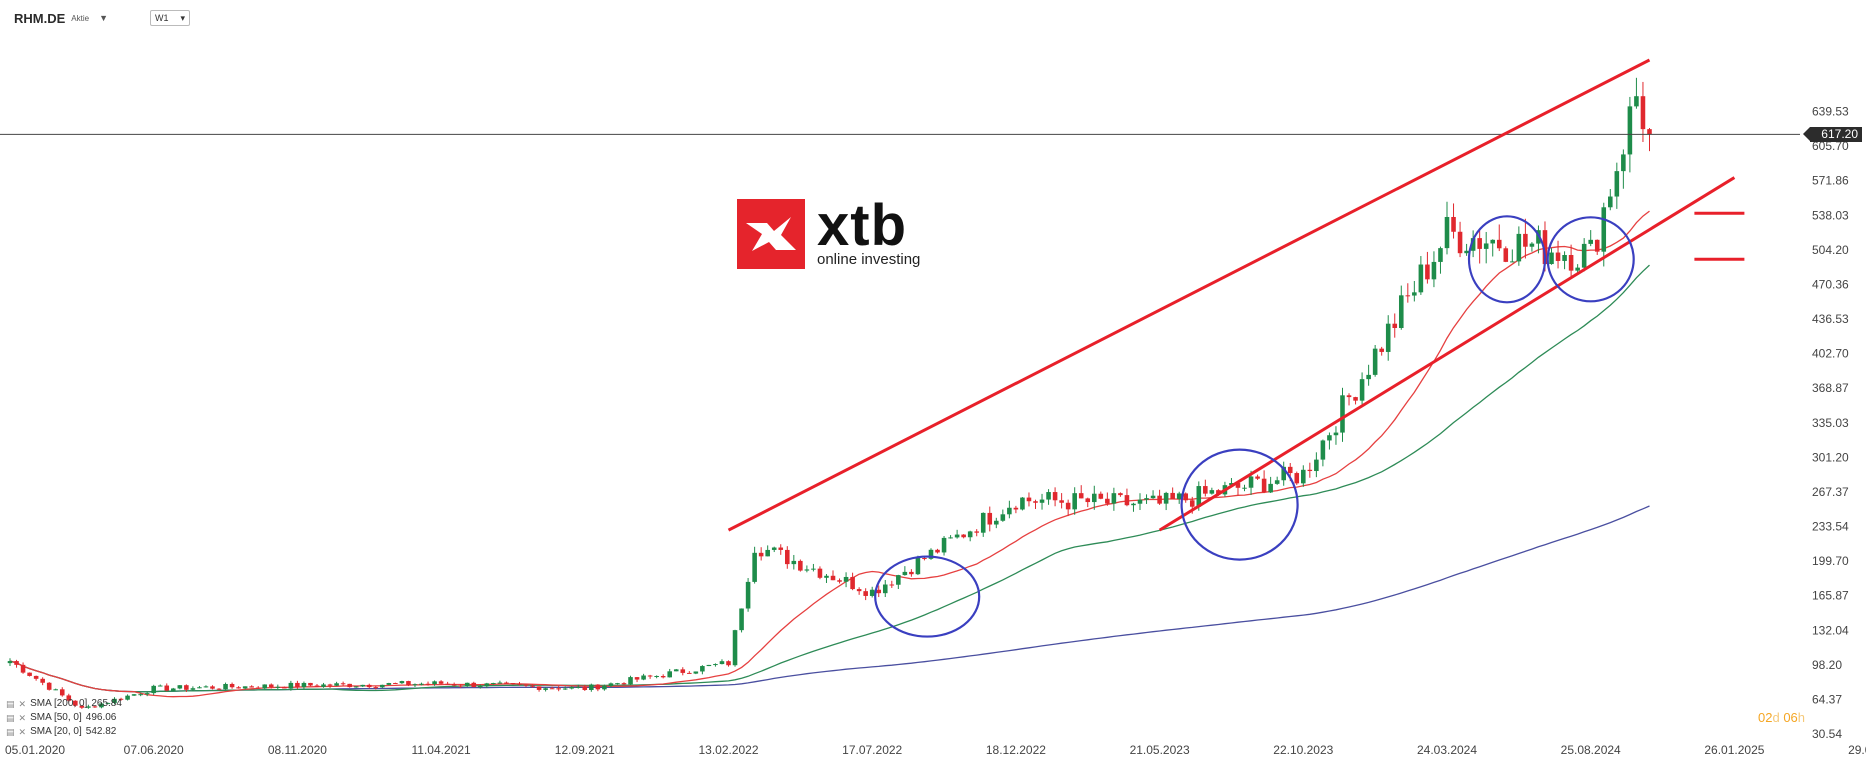 This screenshot has height=759, width=1866. I want to click on legend-item: ▤ ✕ SMA [50, 0] 496.06, so click(64, 718).